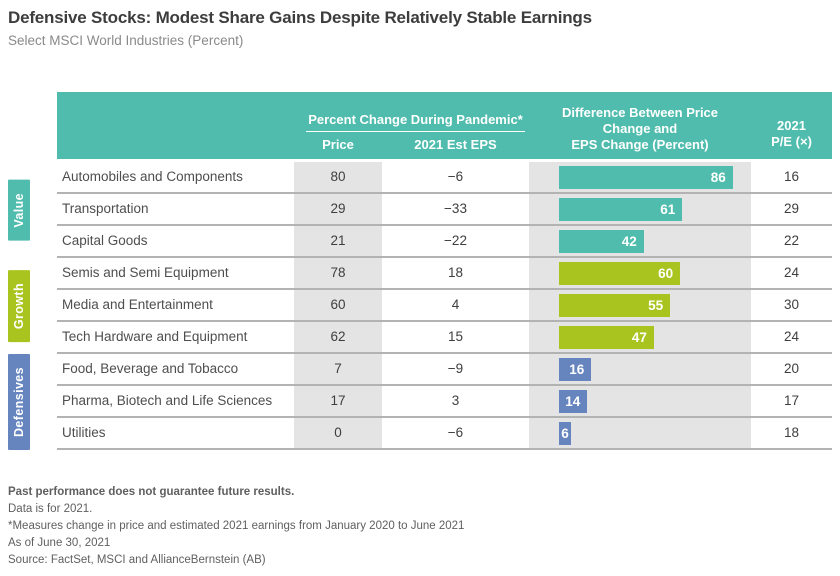  I want to click on diff-bar-value: 61, so click(668, 209).